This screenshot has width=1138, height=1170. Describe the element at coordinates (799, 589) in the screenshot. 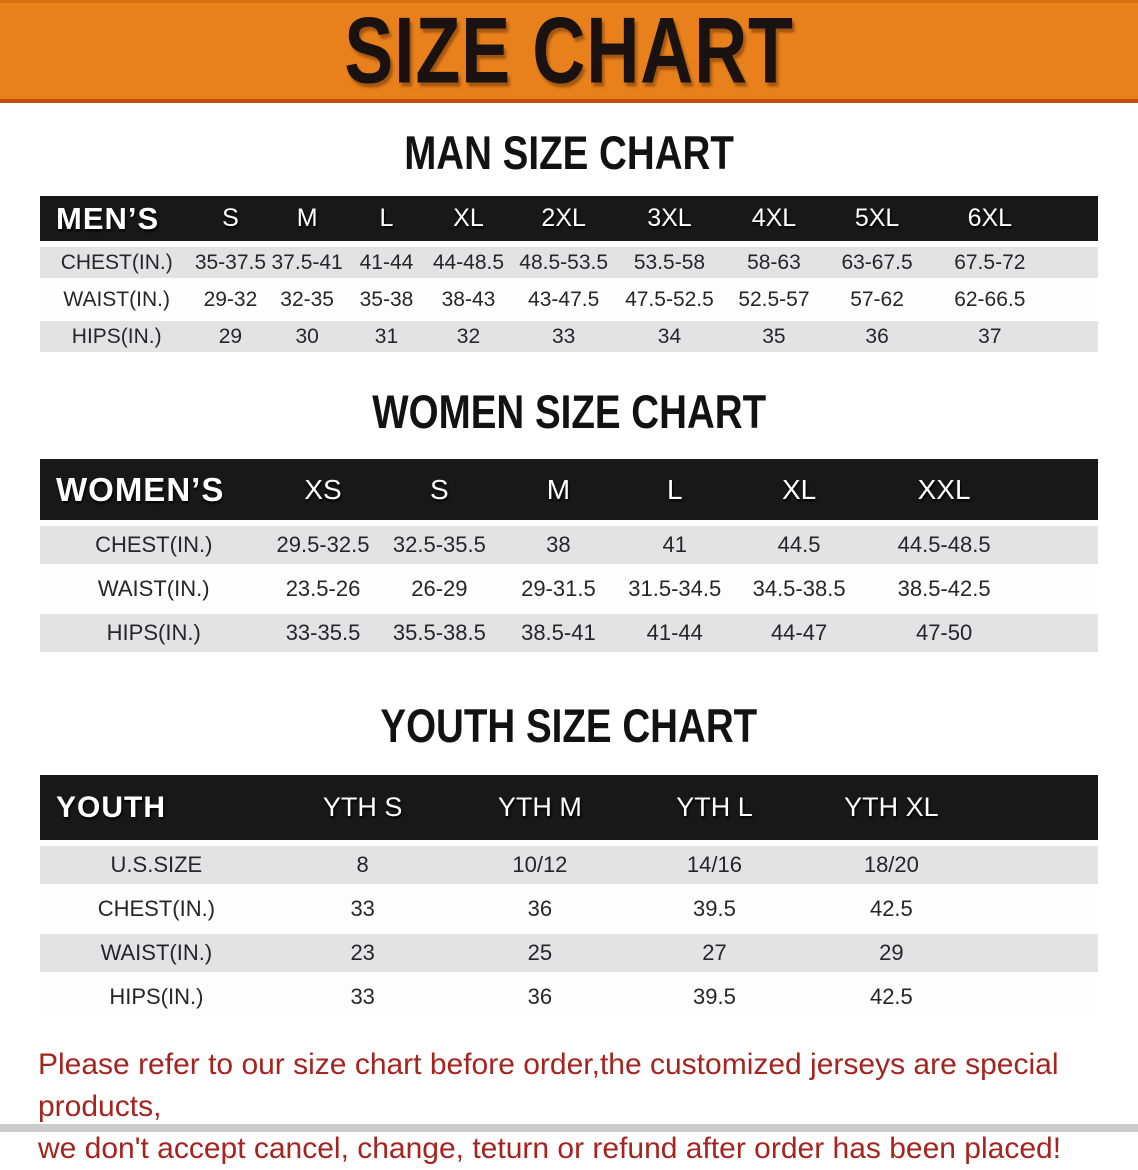

I see `size-value-cell: 34.5-38.5` at that location.